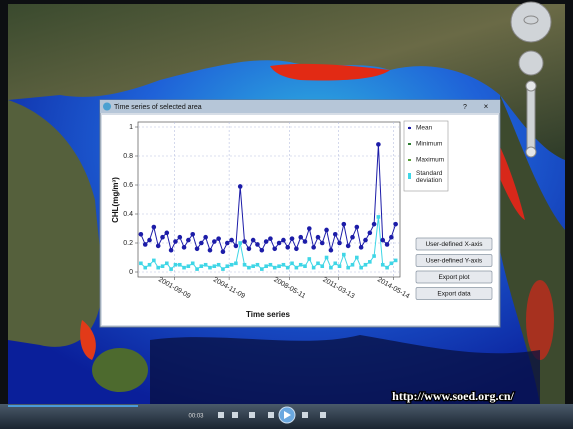  I want to click on zoom-in, so click(531, 86).